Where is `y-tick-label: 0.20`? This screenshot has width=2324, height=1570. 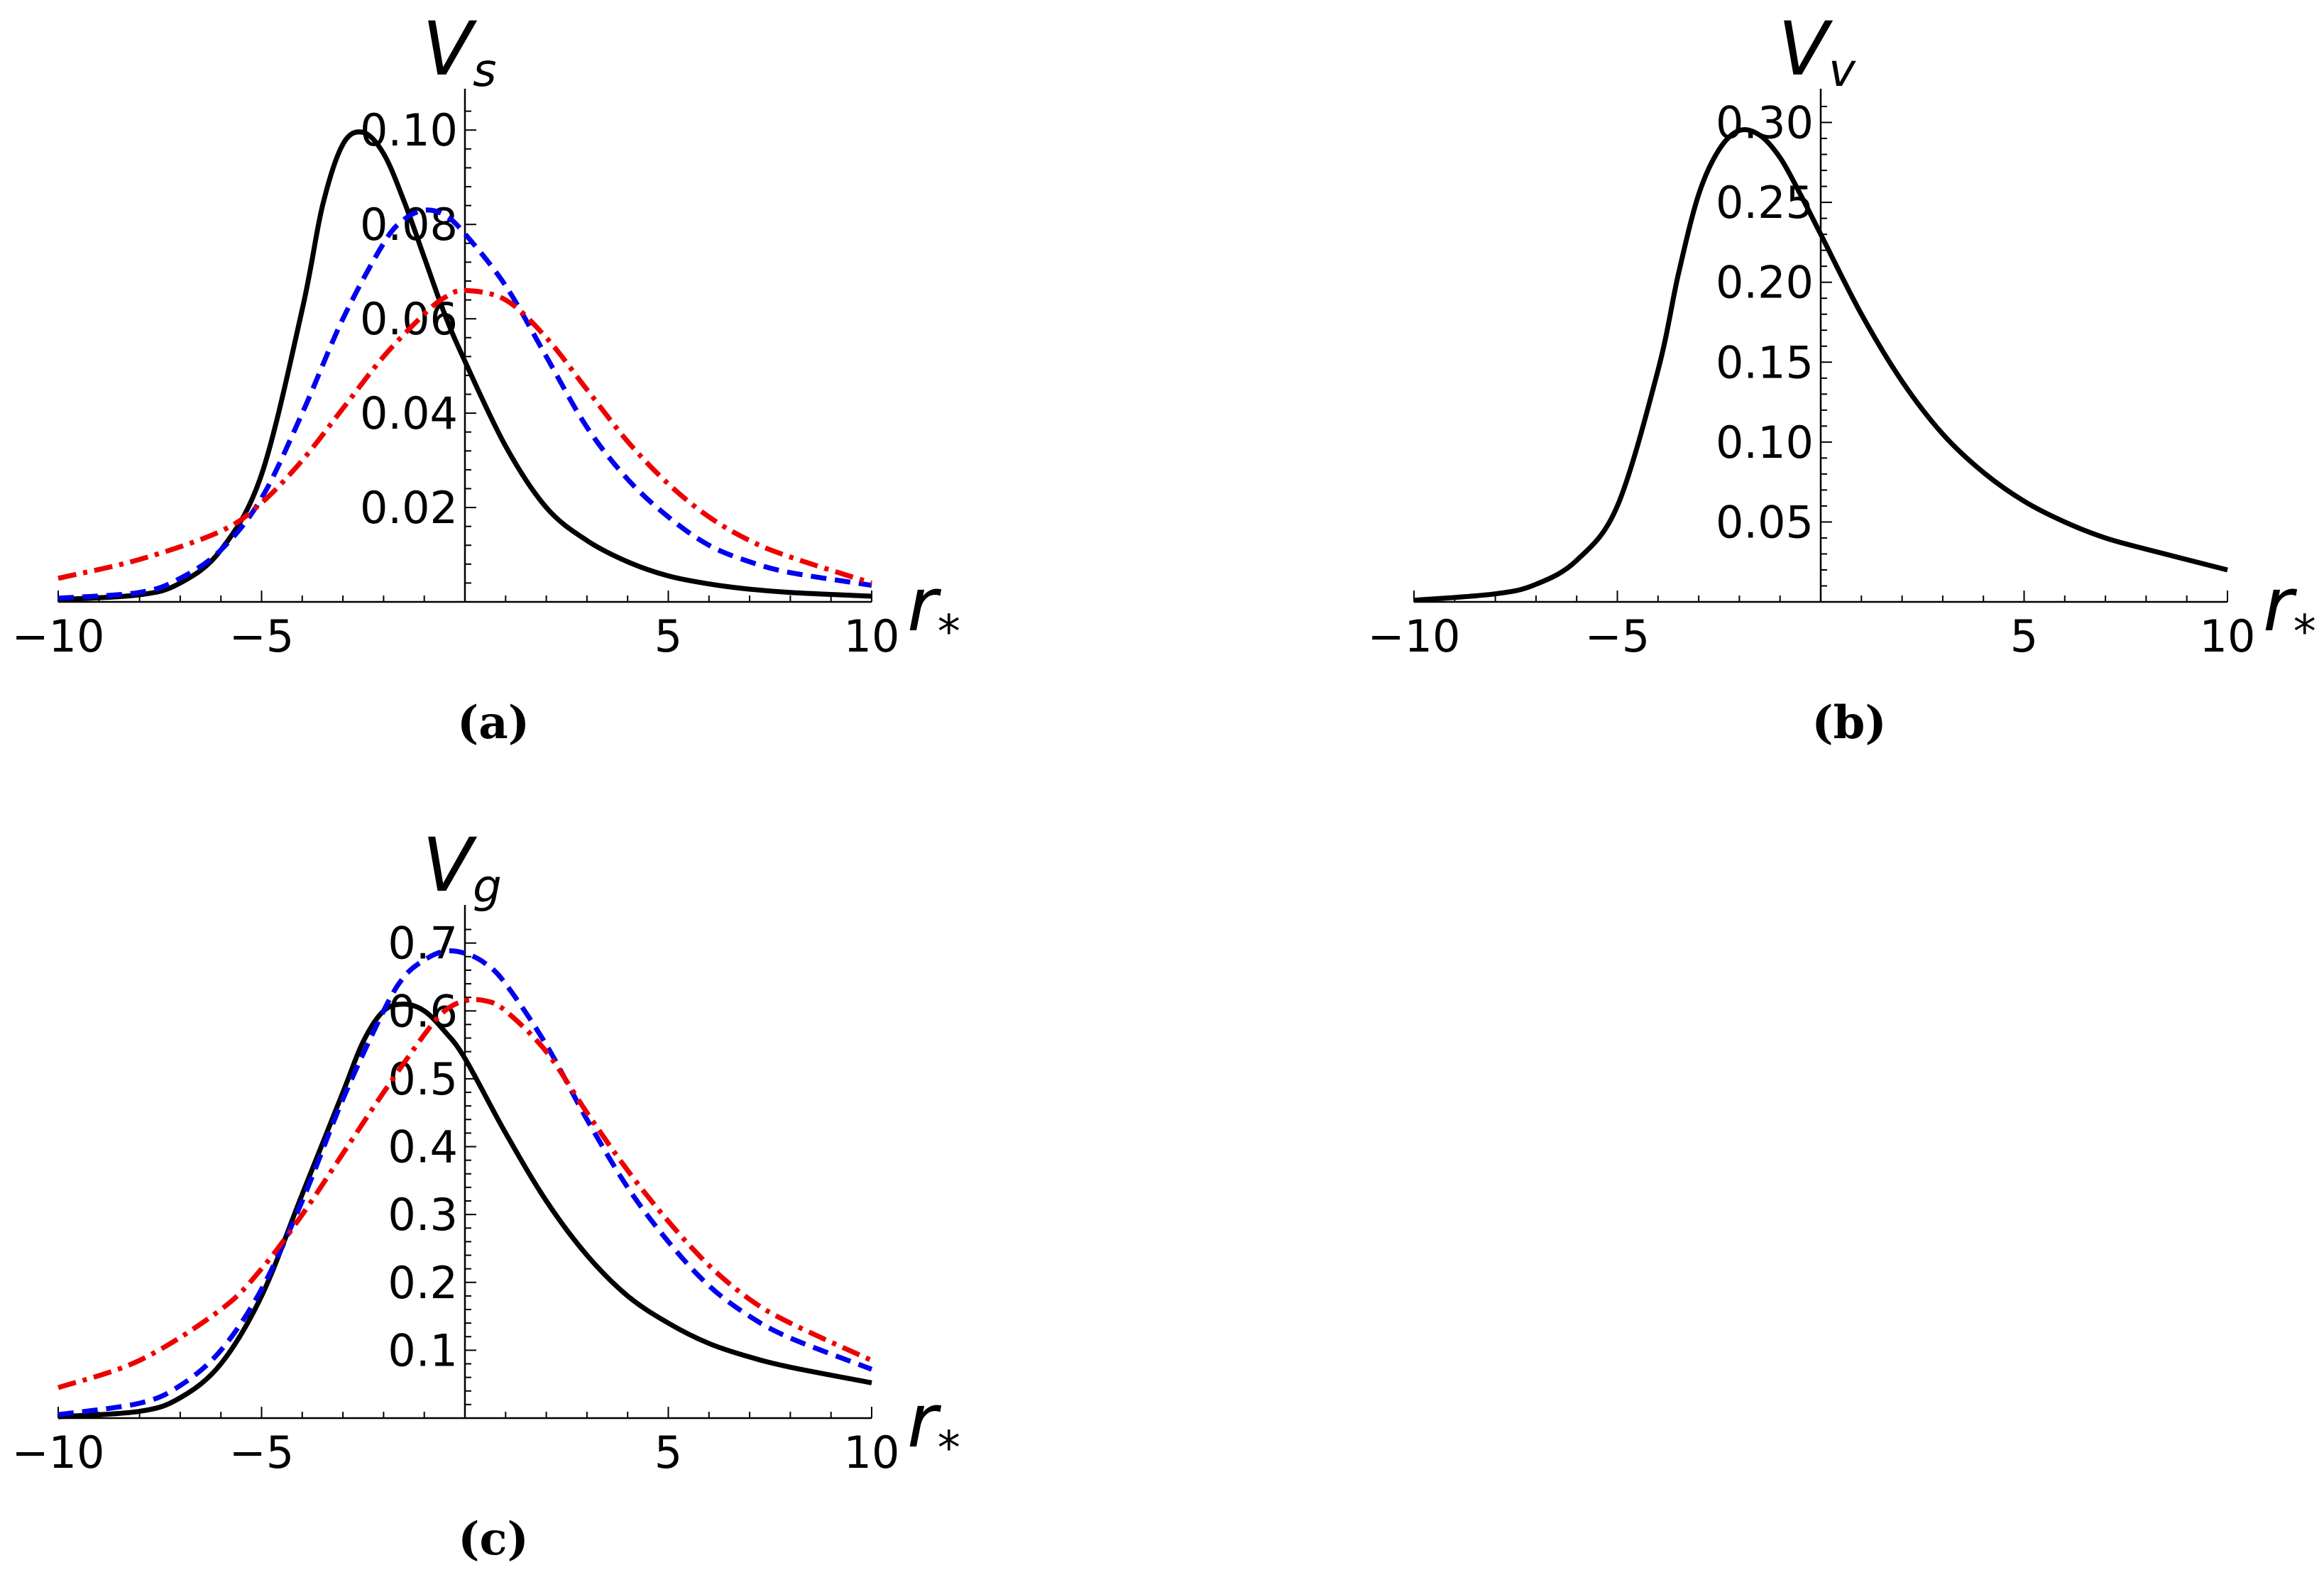
y-tick-label: 0.20 is located at coordinates (1765, 283).